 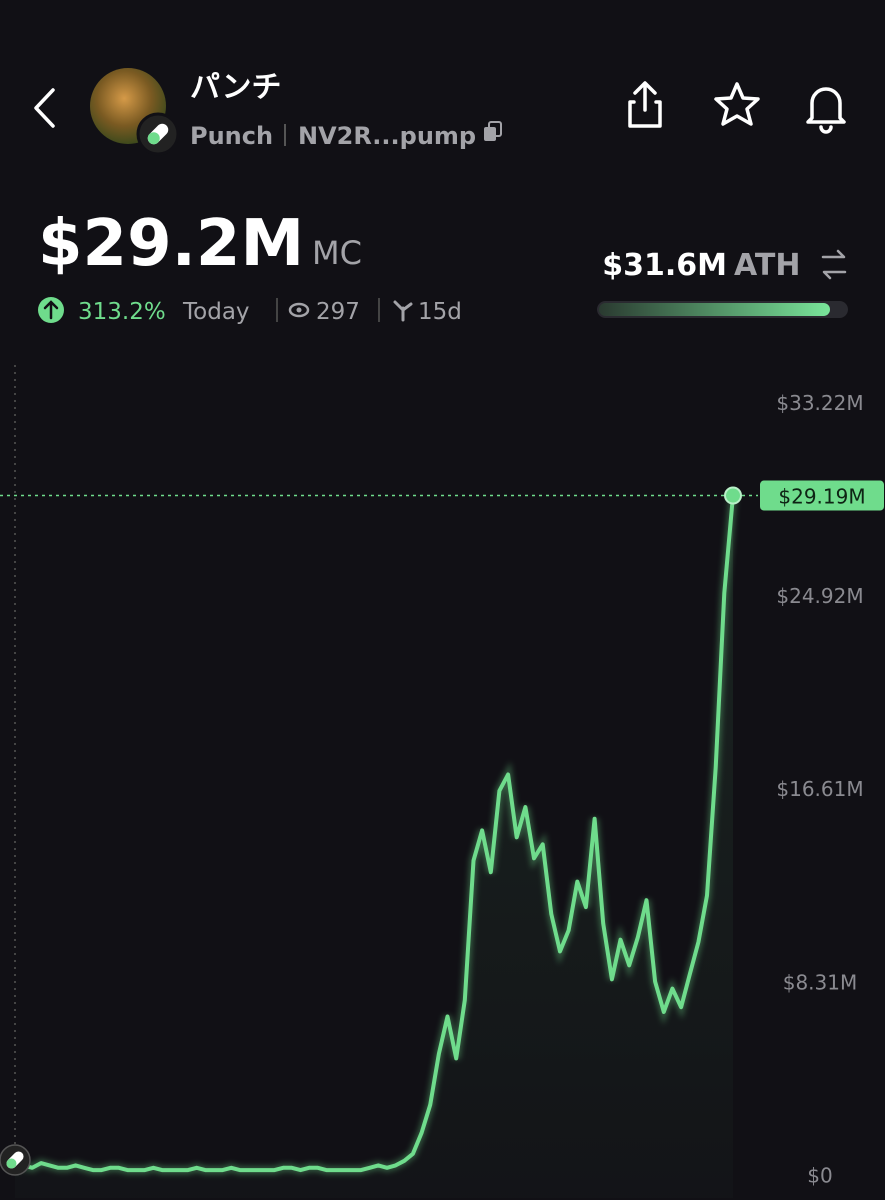 I want to click on token-address: NV2R...pump, so click(x=387, y=136).